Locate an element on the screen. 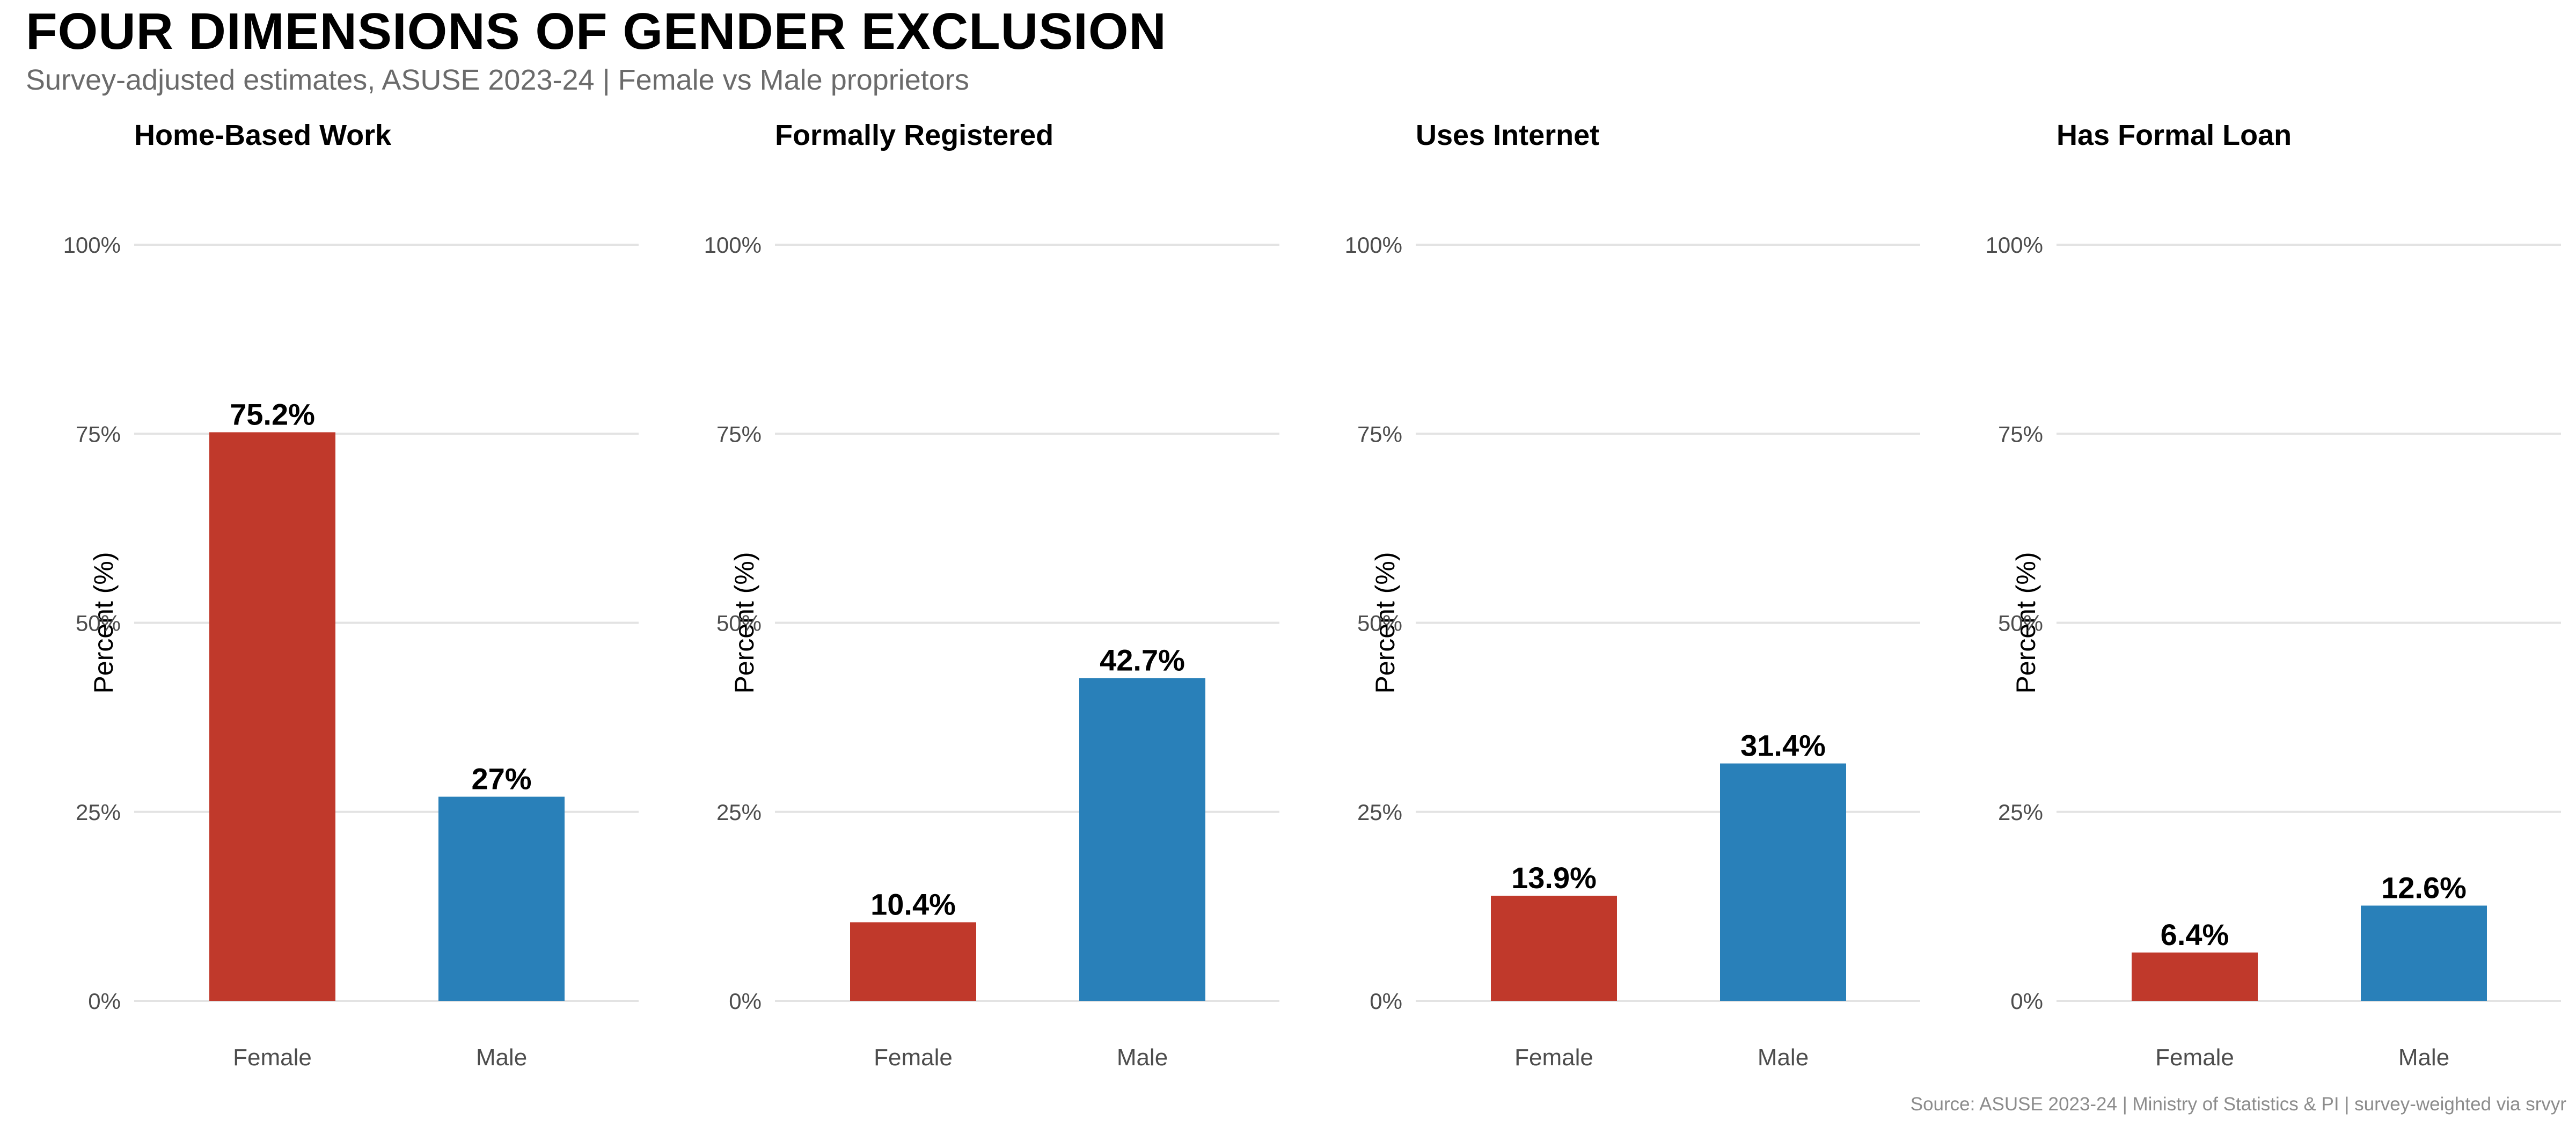 The image size is (2576, 1127). data-label: 31.4% is located at coordinates (1783, 746).